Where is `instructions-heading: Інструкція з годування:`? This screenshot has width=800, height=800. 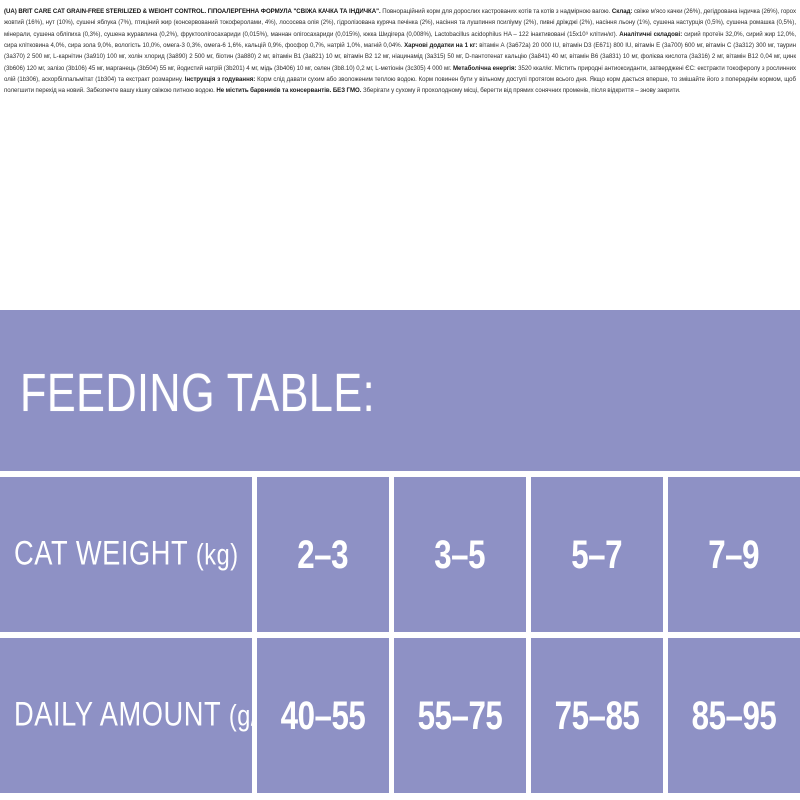 instructions-heading: Інструкція з годування: is located at coordinates (220, 80).